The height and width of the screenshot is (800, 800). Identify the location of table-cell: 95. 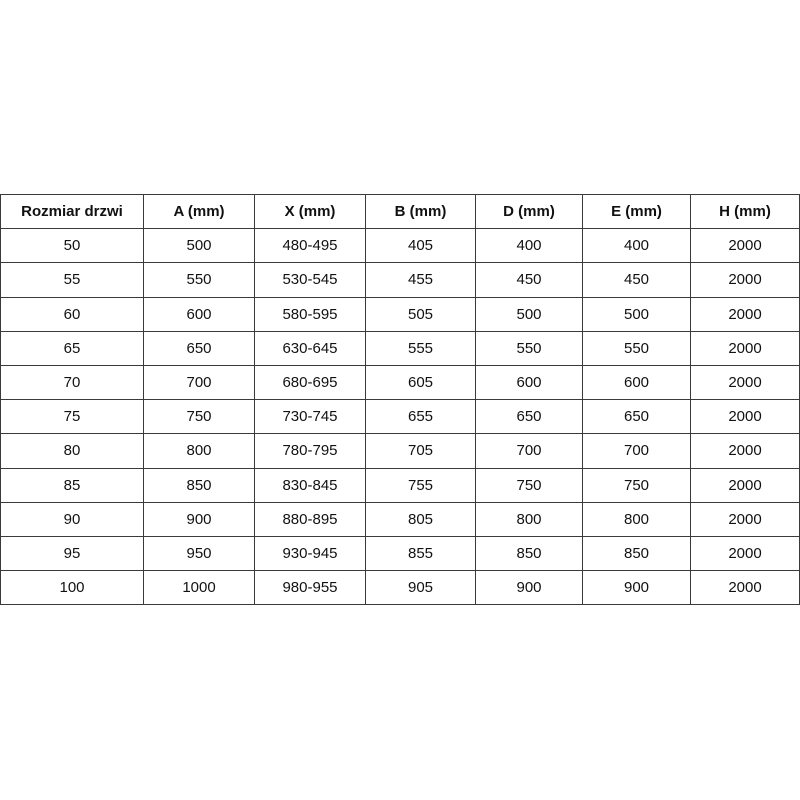
(72, 553).